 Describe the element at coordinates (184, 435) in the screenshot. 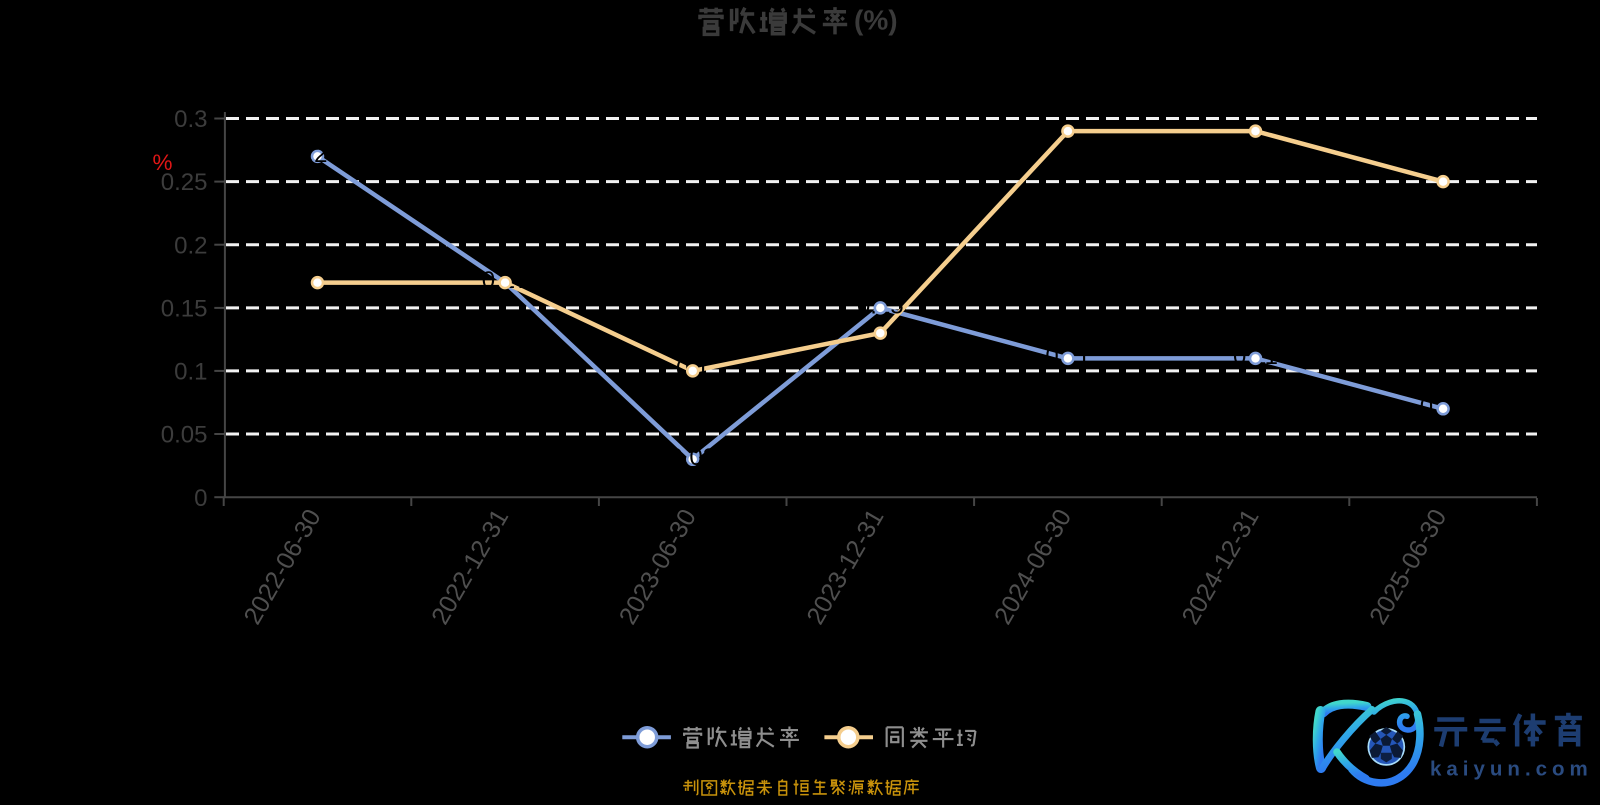

I see `svg-text: 0.05` at that location.